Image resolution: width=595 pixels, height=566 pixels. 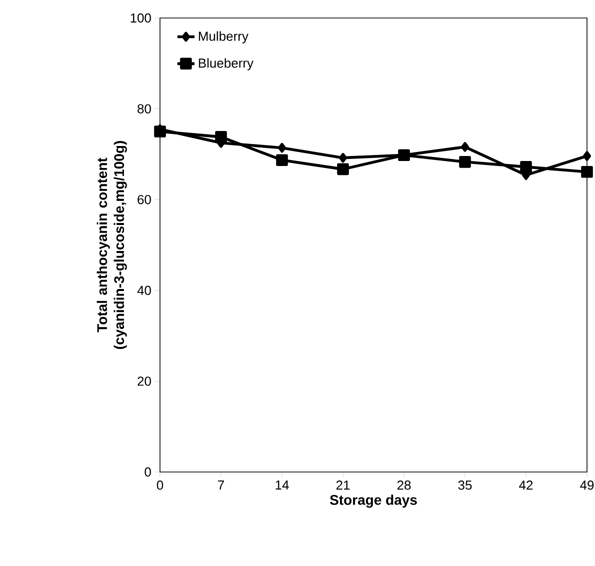 What do you see at coordinates (111, 245) in the screenshot?
I see `y-axis-title: Total anthocyanin content (cyanidin-3-glucoside,mg/100g)` at bounding box center [111, 245].